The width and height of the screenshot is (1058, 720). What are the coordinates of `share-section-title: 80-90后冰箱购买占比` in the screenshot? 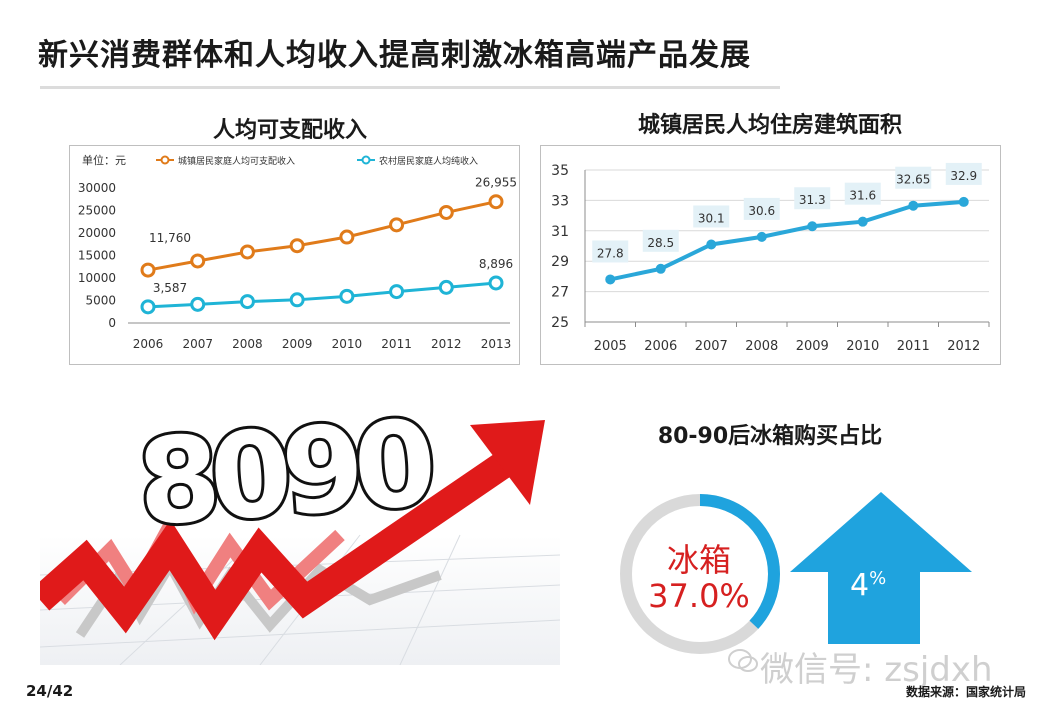 It's located at (770, 436).